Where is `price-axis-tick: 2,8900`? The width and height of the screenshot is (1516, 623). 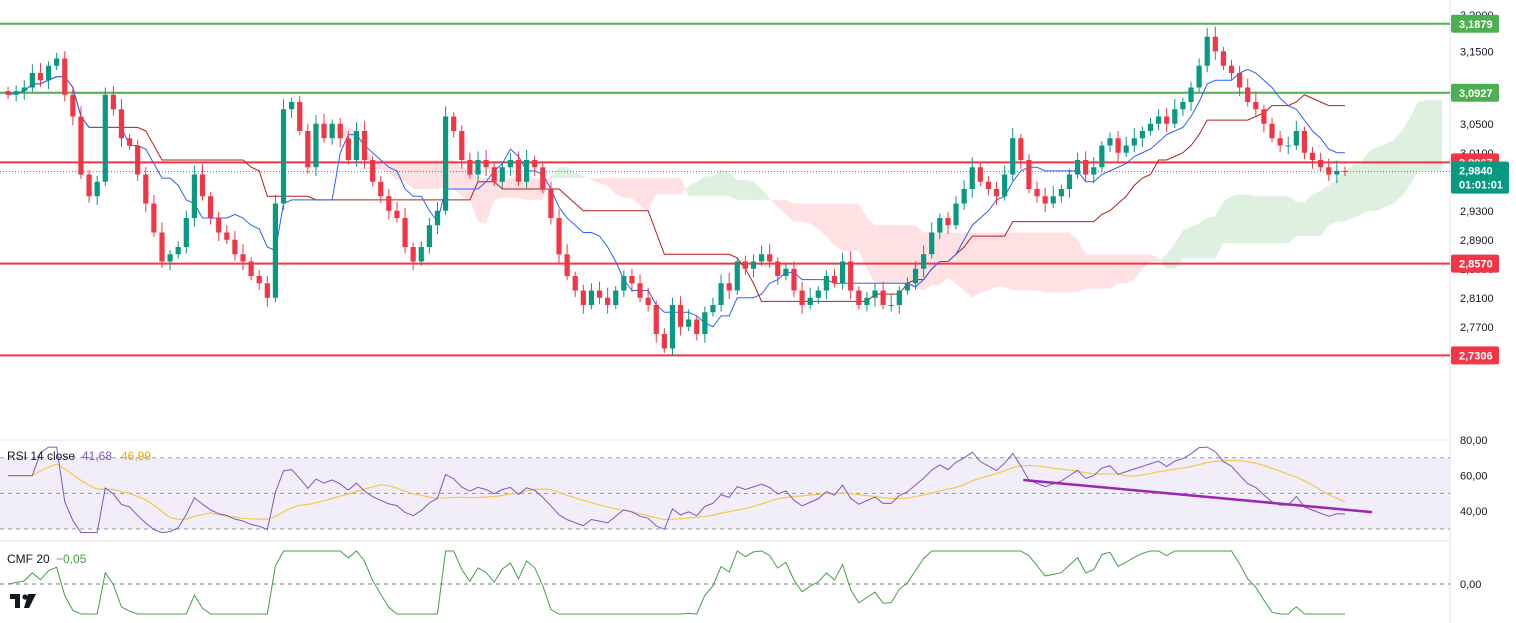
price-axis-tick: 2,8900 is located at coordinates (1477, 241).